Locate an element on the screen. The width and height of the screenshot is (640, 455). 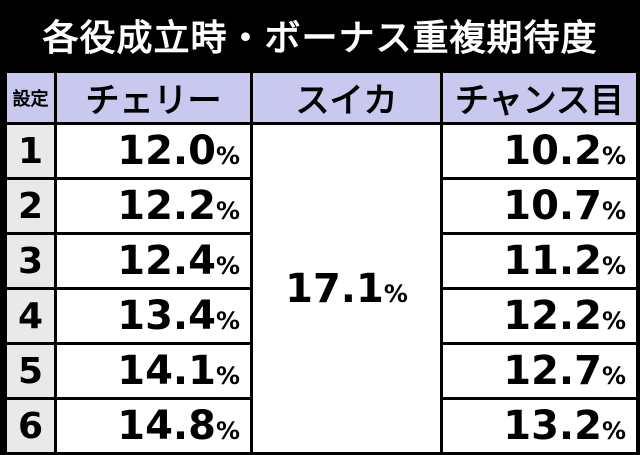
cherry-cell: 14.8% is located at coordinates (153, 426).